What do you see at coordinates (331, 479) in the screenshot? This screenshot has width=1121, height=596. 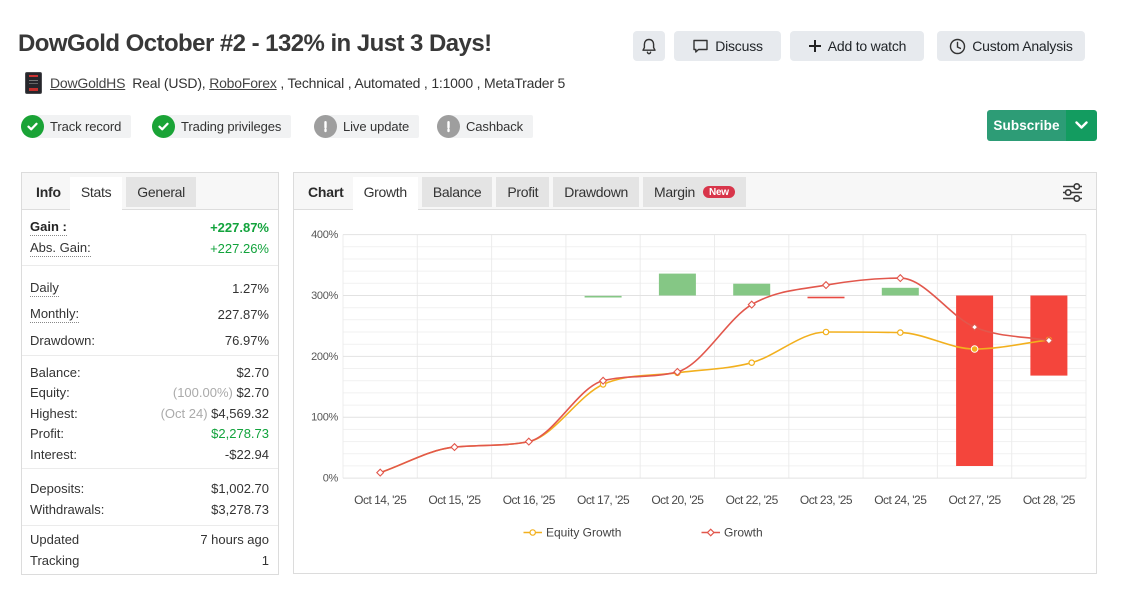 I see `svg-text: 0%` at bounding box center [331, 479].